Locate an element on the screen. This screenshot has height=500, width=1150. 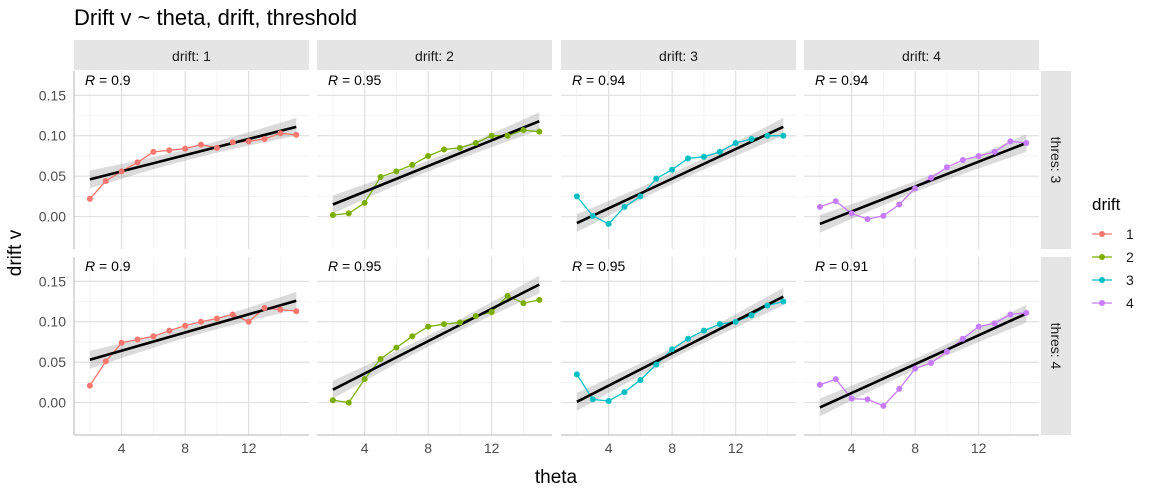
legend-entry-label: 1 is located at coordinates (1130, 234).